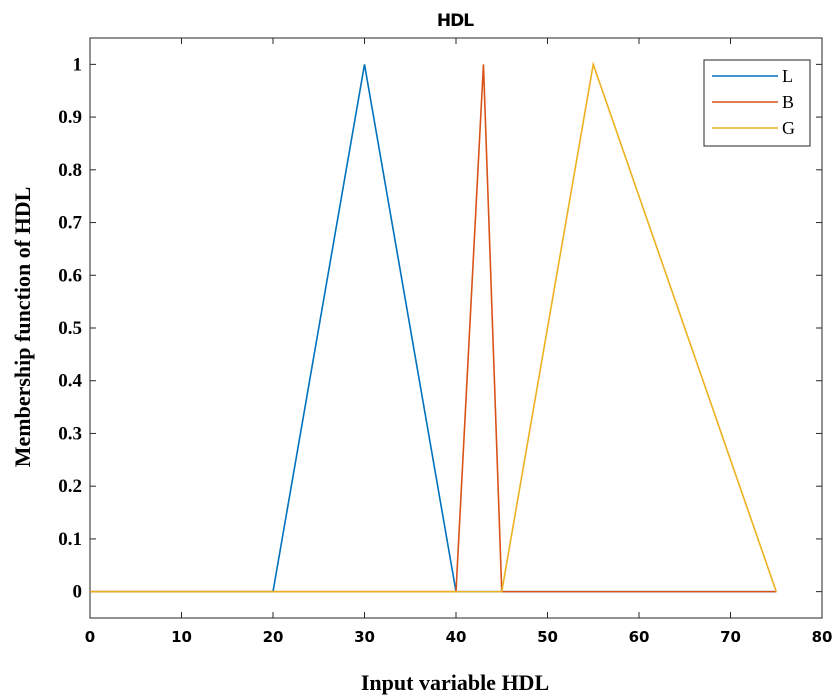 This screenshot has height=700, width=837. I want to click on y-tick-label: 0.3, so click(70, 433).